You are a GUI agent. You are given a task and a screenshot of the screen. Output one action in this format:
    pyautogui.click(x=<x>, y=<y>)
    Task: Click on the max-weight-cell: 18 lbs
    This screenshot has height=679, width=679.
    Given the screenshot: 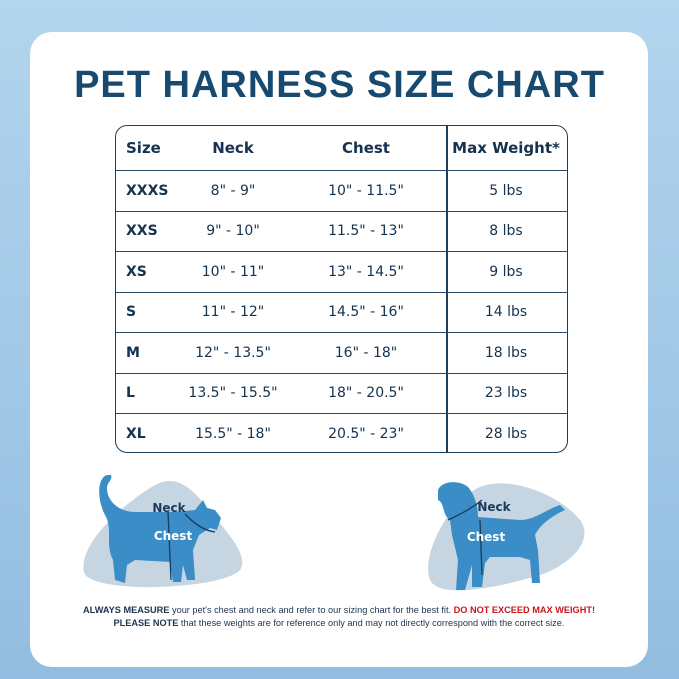 What is the action you would take?
    pyautogui.click(x=506, y=352)
    